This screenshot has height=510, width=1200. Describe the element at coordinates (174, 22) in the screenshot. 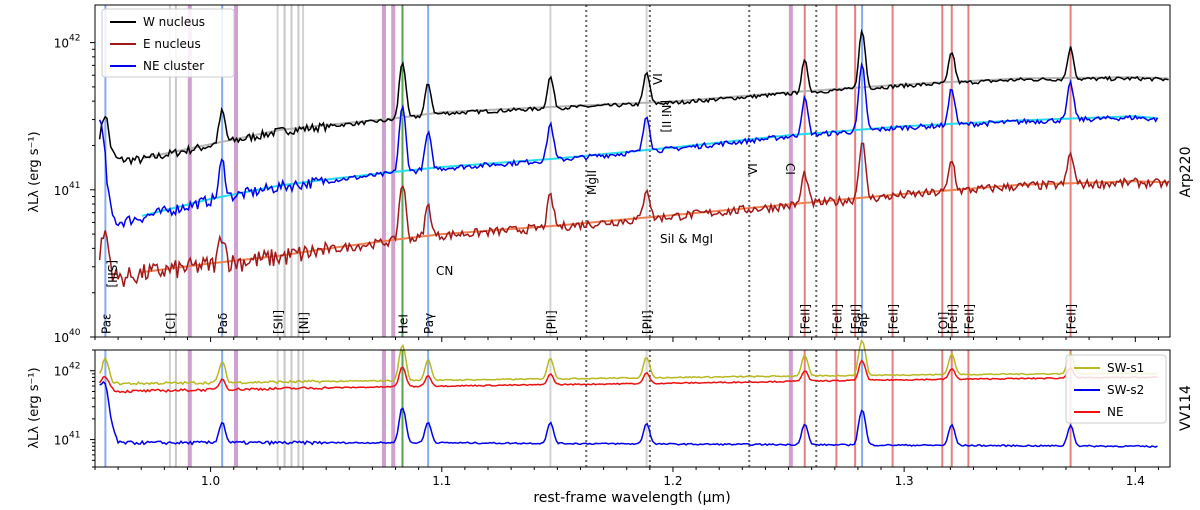

I see `legend-label-w-nucleus: W nucleus` at that location.